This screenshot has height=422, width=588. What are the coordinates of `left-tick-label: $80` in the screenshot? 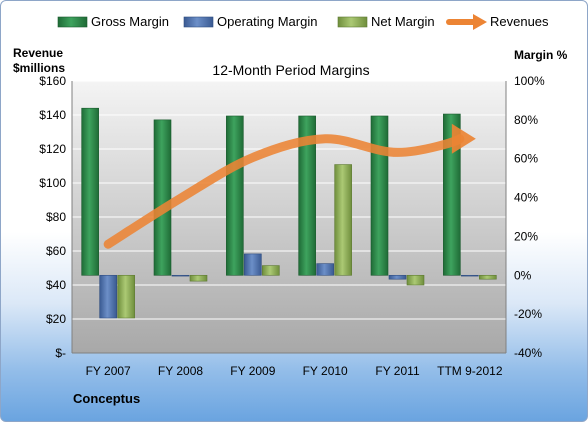 It's located at (56, 217).